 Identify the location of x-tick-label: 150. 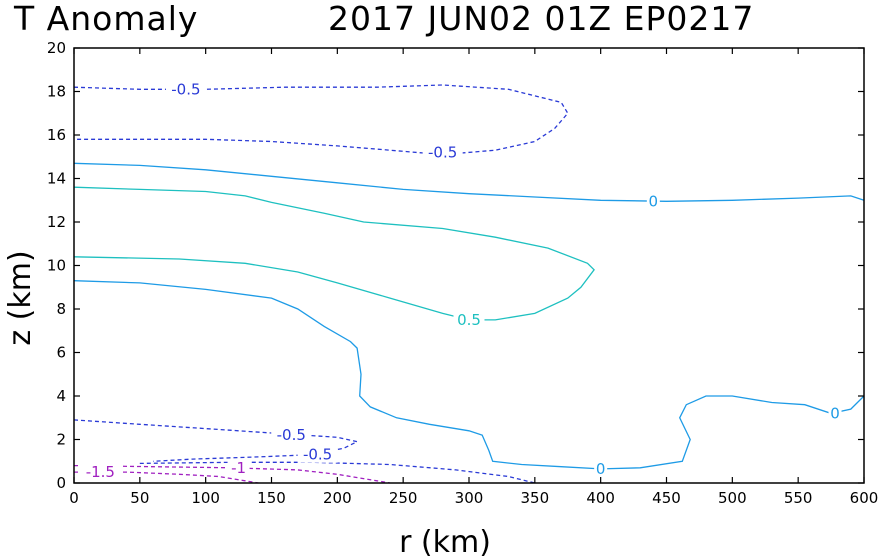
(271, 498).